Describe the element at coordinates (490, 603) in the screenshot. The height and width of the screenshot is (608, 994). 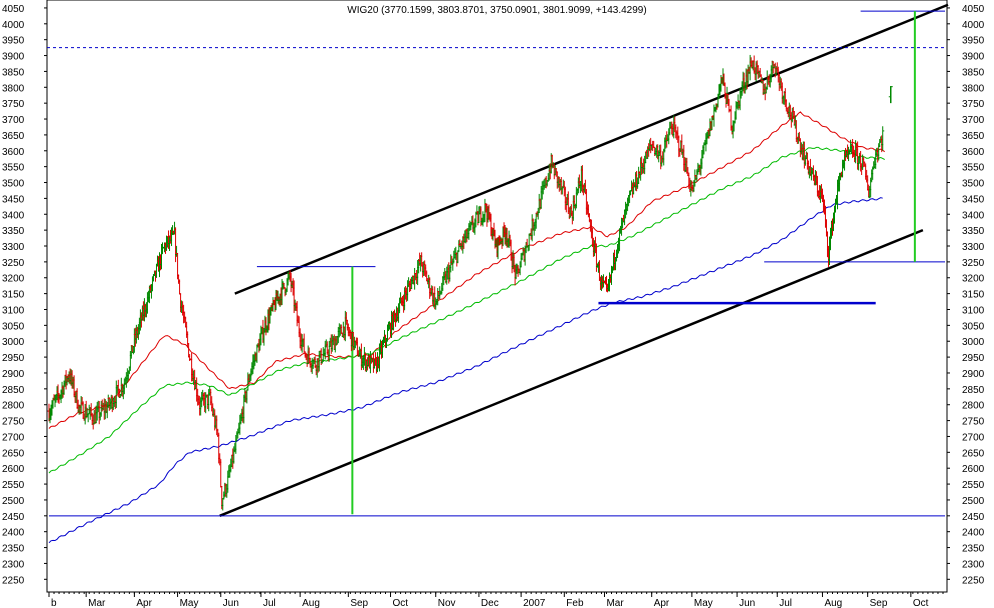
I see `x-tick-label: Dec` at that location.